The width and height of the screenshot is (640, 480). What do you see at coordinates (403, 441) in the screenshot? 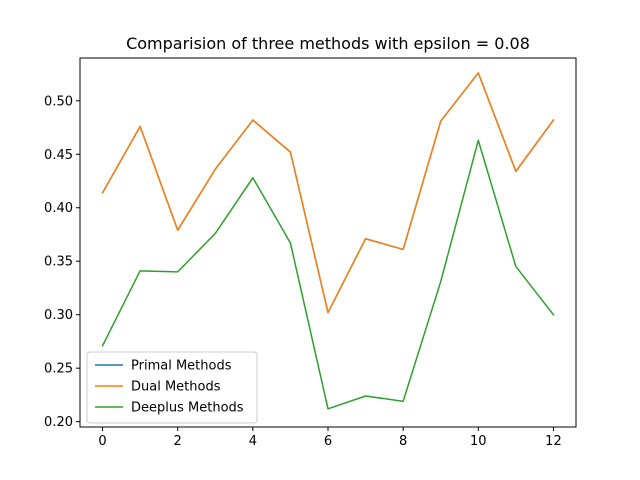
I see `x-tick-label: 8` at bounding box center [403, 441].